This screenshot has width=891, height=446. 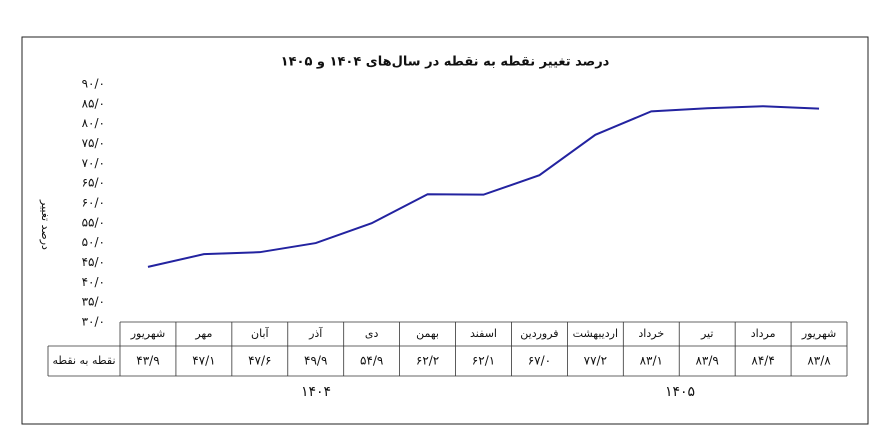 I want to click on value-label: ۷۷/۲, so click(x=595, y=361).